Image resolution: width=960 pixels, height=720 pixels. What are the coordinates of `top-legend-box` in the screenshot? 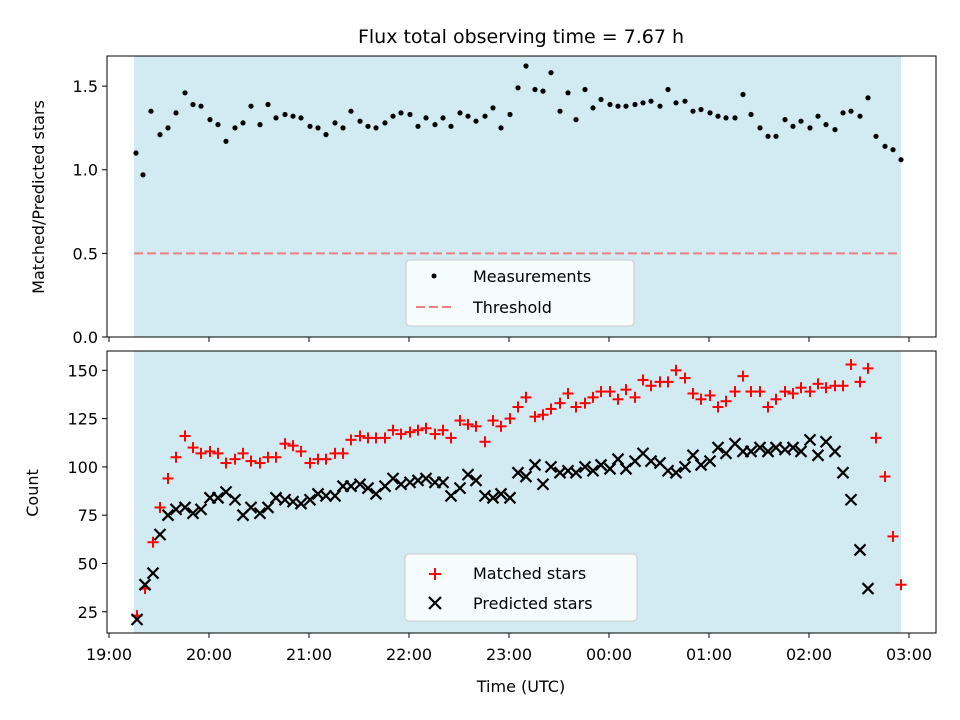 It's located at (520, 293).